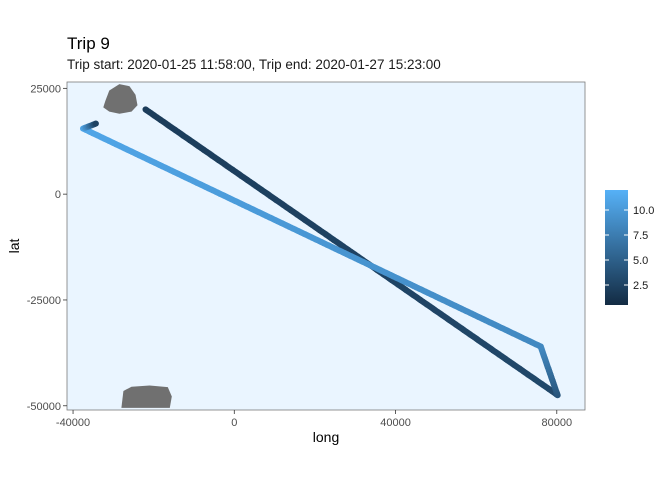 The image size is (672, 480). Describe the element at coordinates (58, 195) in the screenshot. I see `y-tick-label: 0` at that location.